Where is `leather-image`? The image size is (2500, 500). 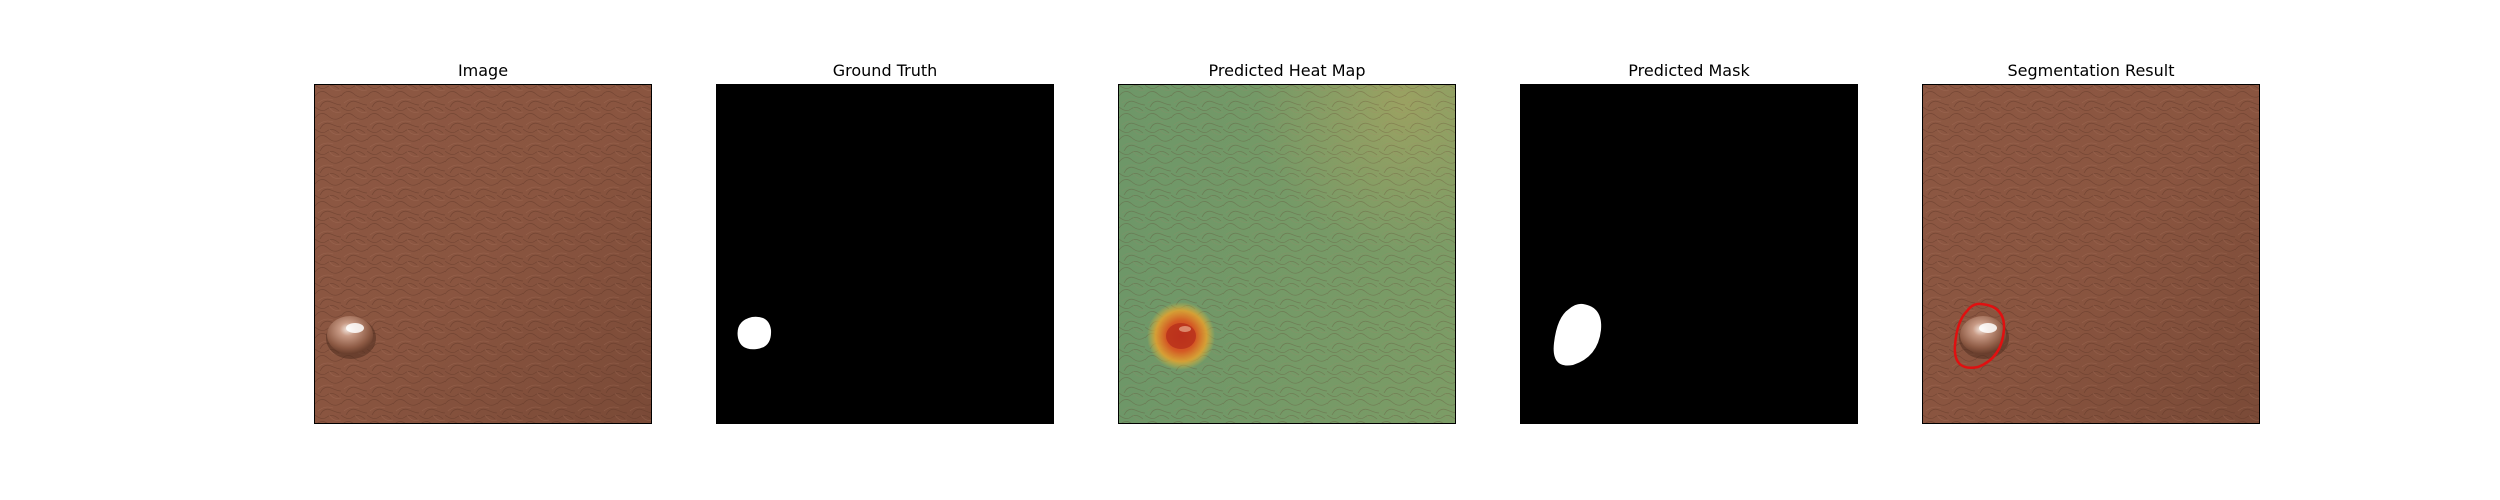
leather-image is located at coordinates (483, 254).